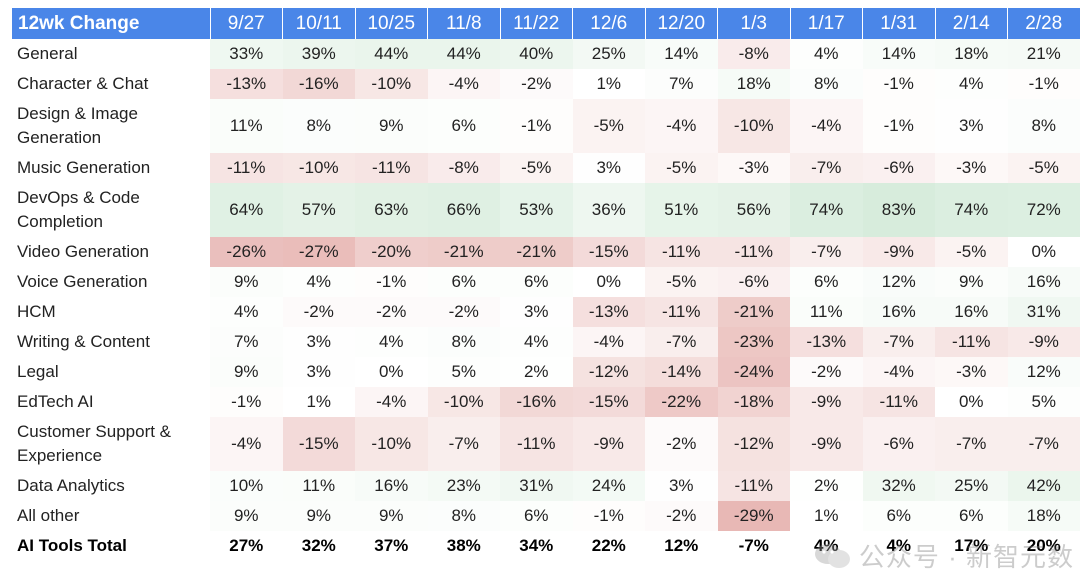  I want to click on row-label: AI Tools Total, so click(72, 545).